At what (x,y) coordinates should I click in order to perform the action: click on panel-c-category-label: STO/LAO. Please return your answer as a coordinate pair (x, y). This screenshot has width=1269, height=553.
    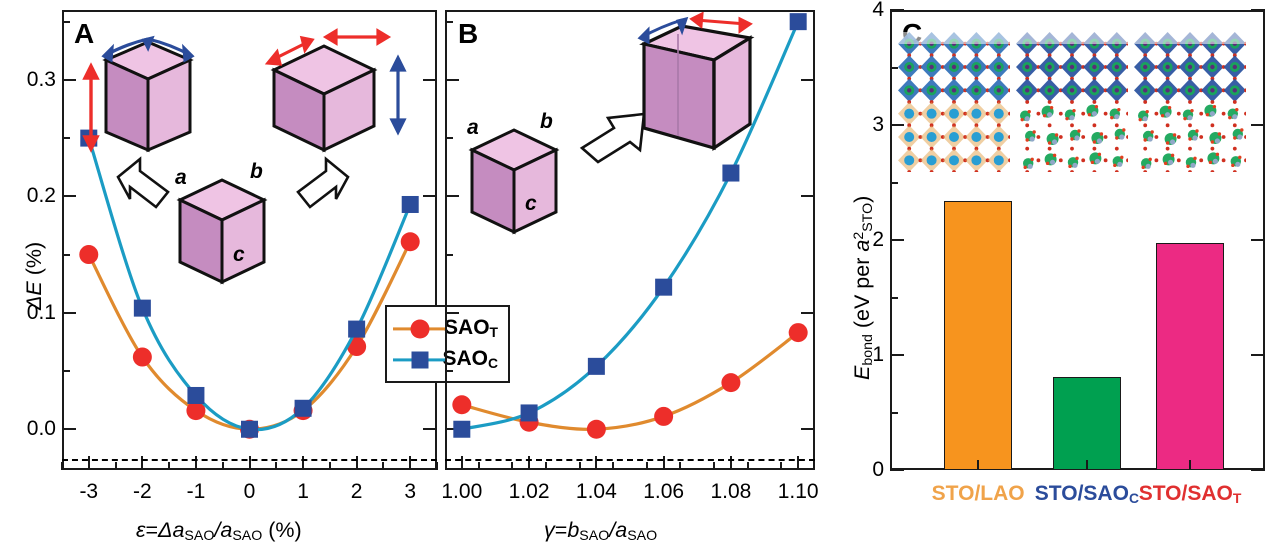
    Looking at the image, I should click on (978, 493).